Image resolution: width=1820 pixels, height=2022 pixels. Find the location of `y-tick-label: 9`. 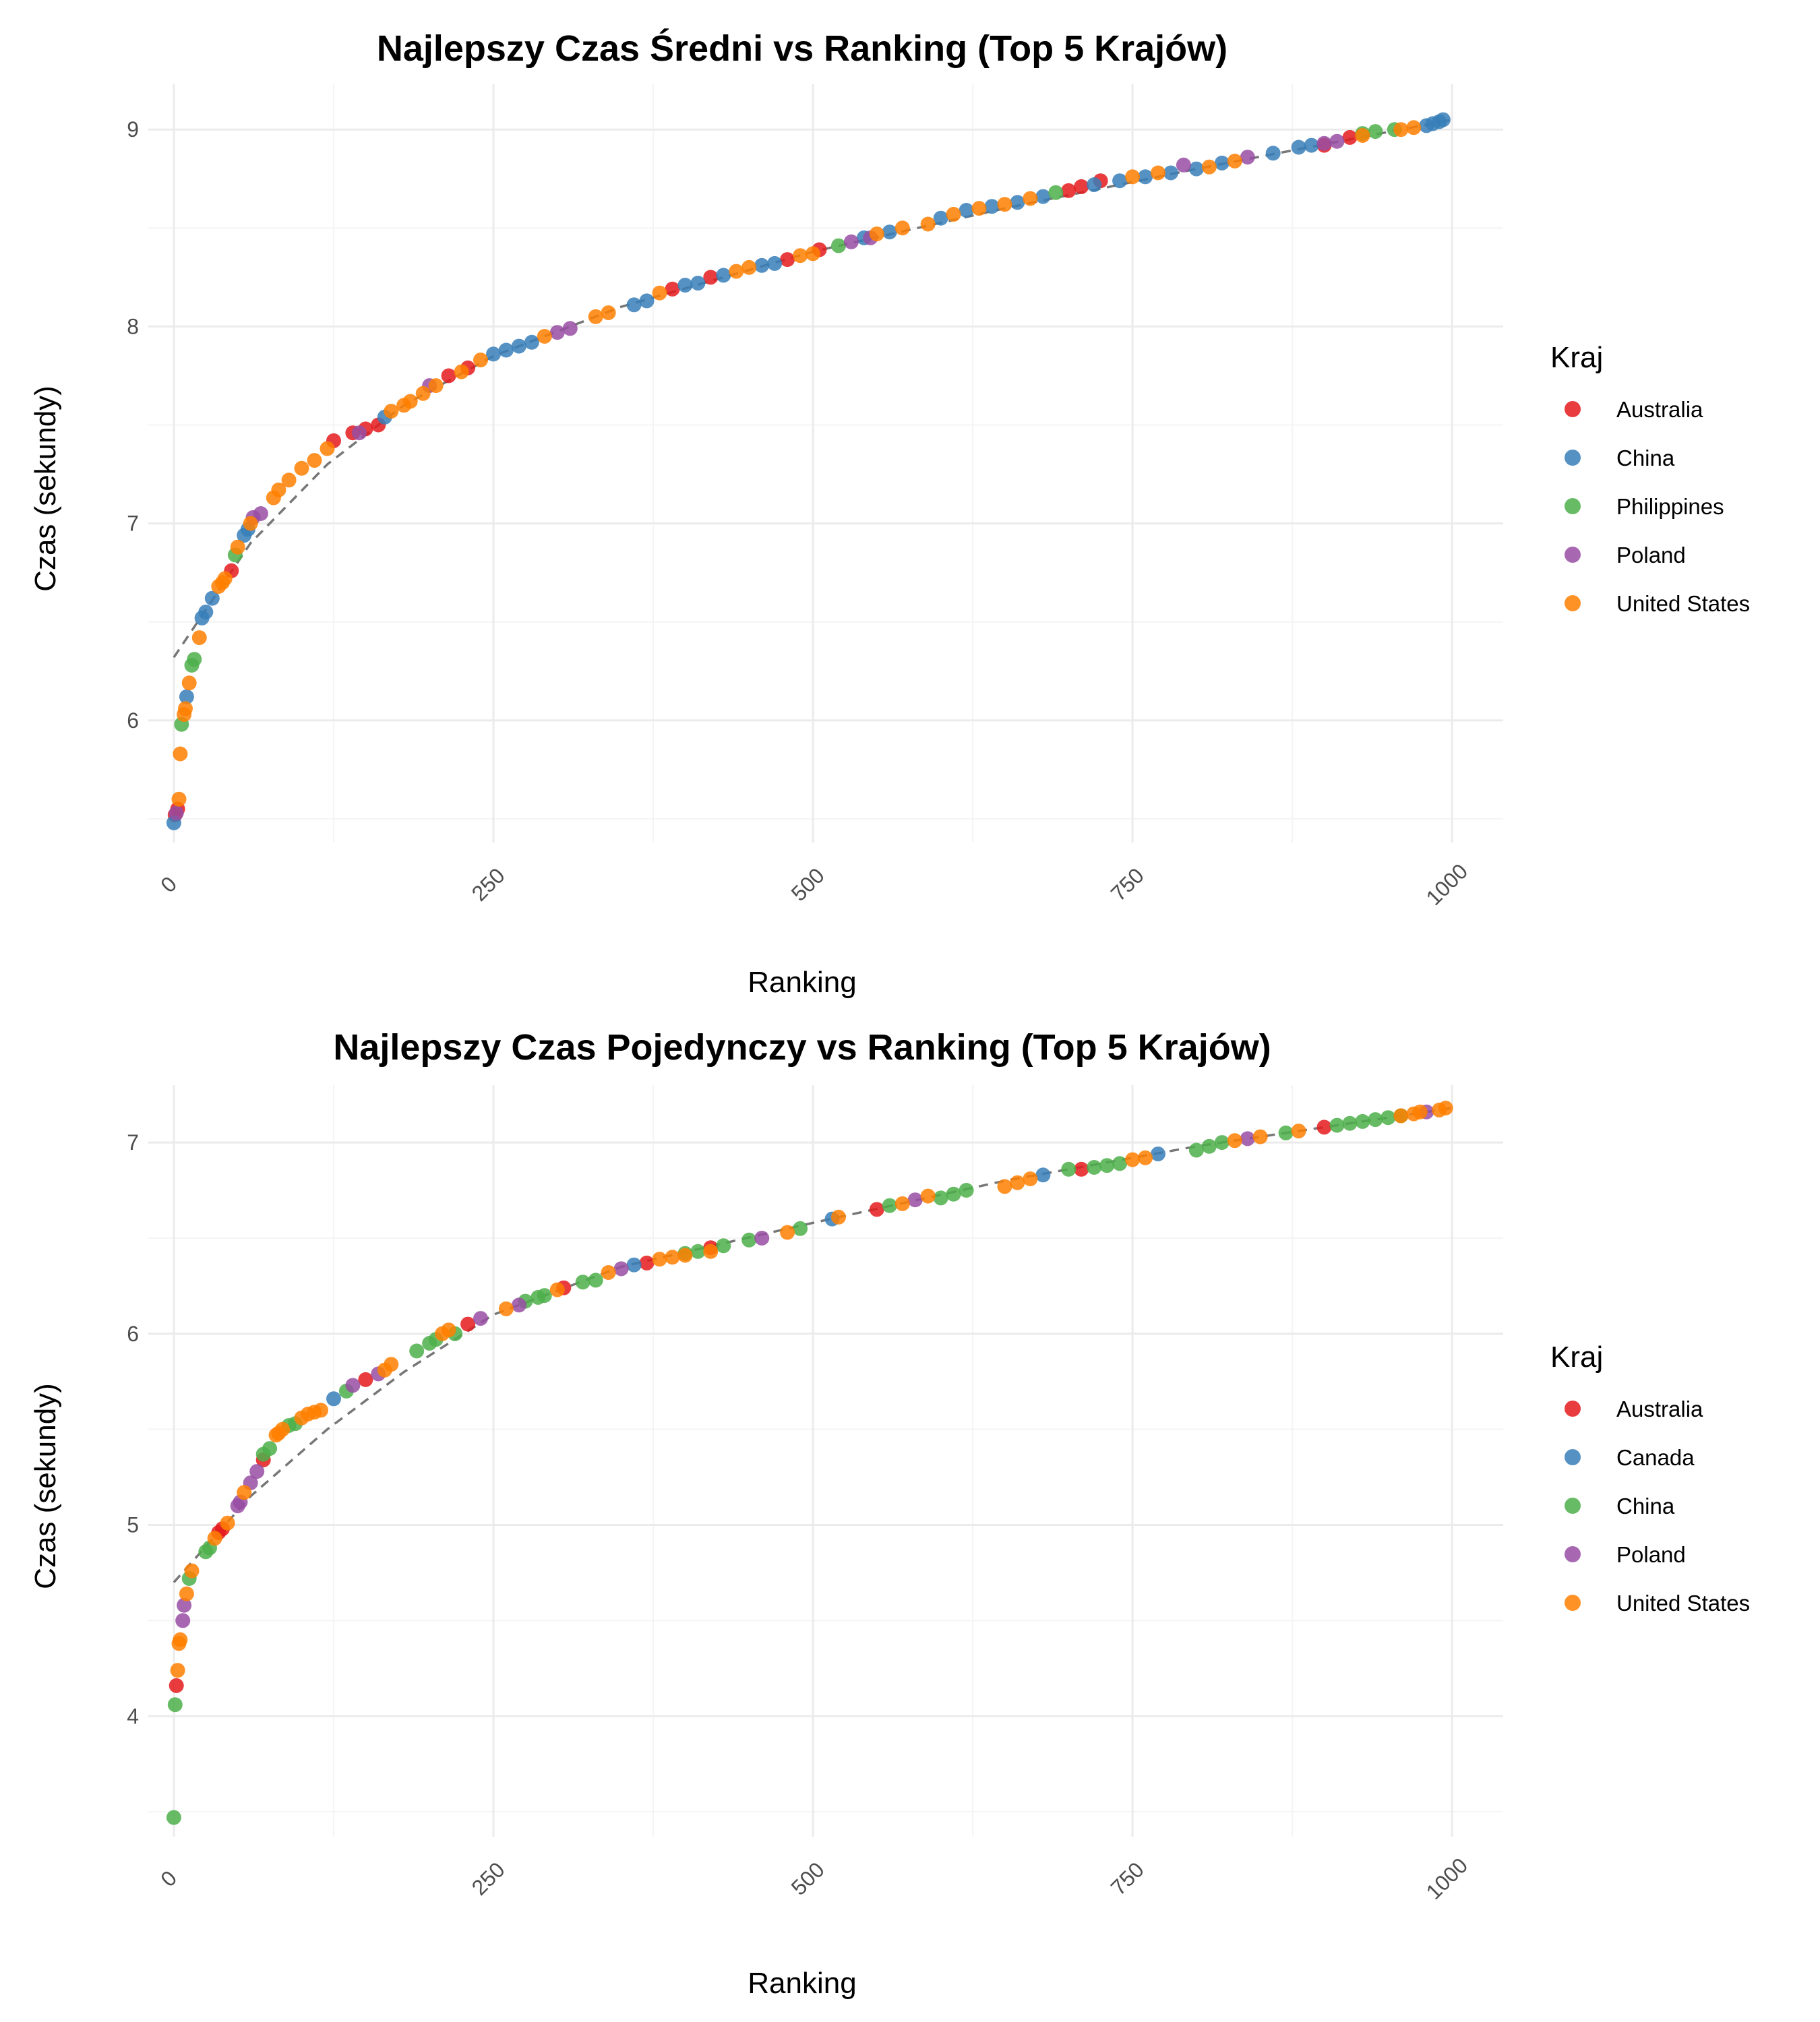

y-tick-label: 9 is located at coordinates (133, 129).